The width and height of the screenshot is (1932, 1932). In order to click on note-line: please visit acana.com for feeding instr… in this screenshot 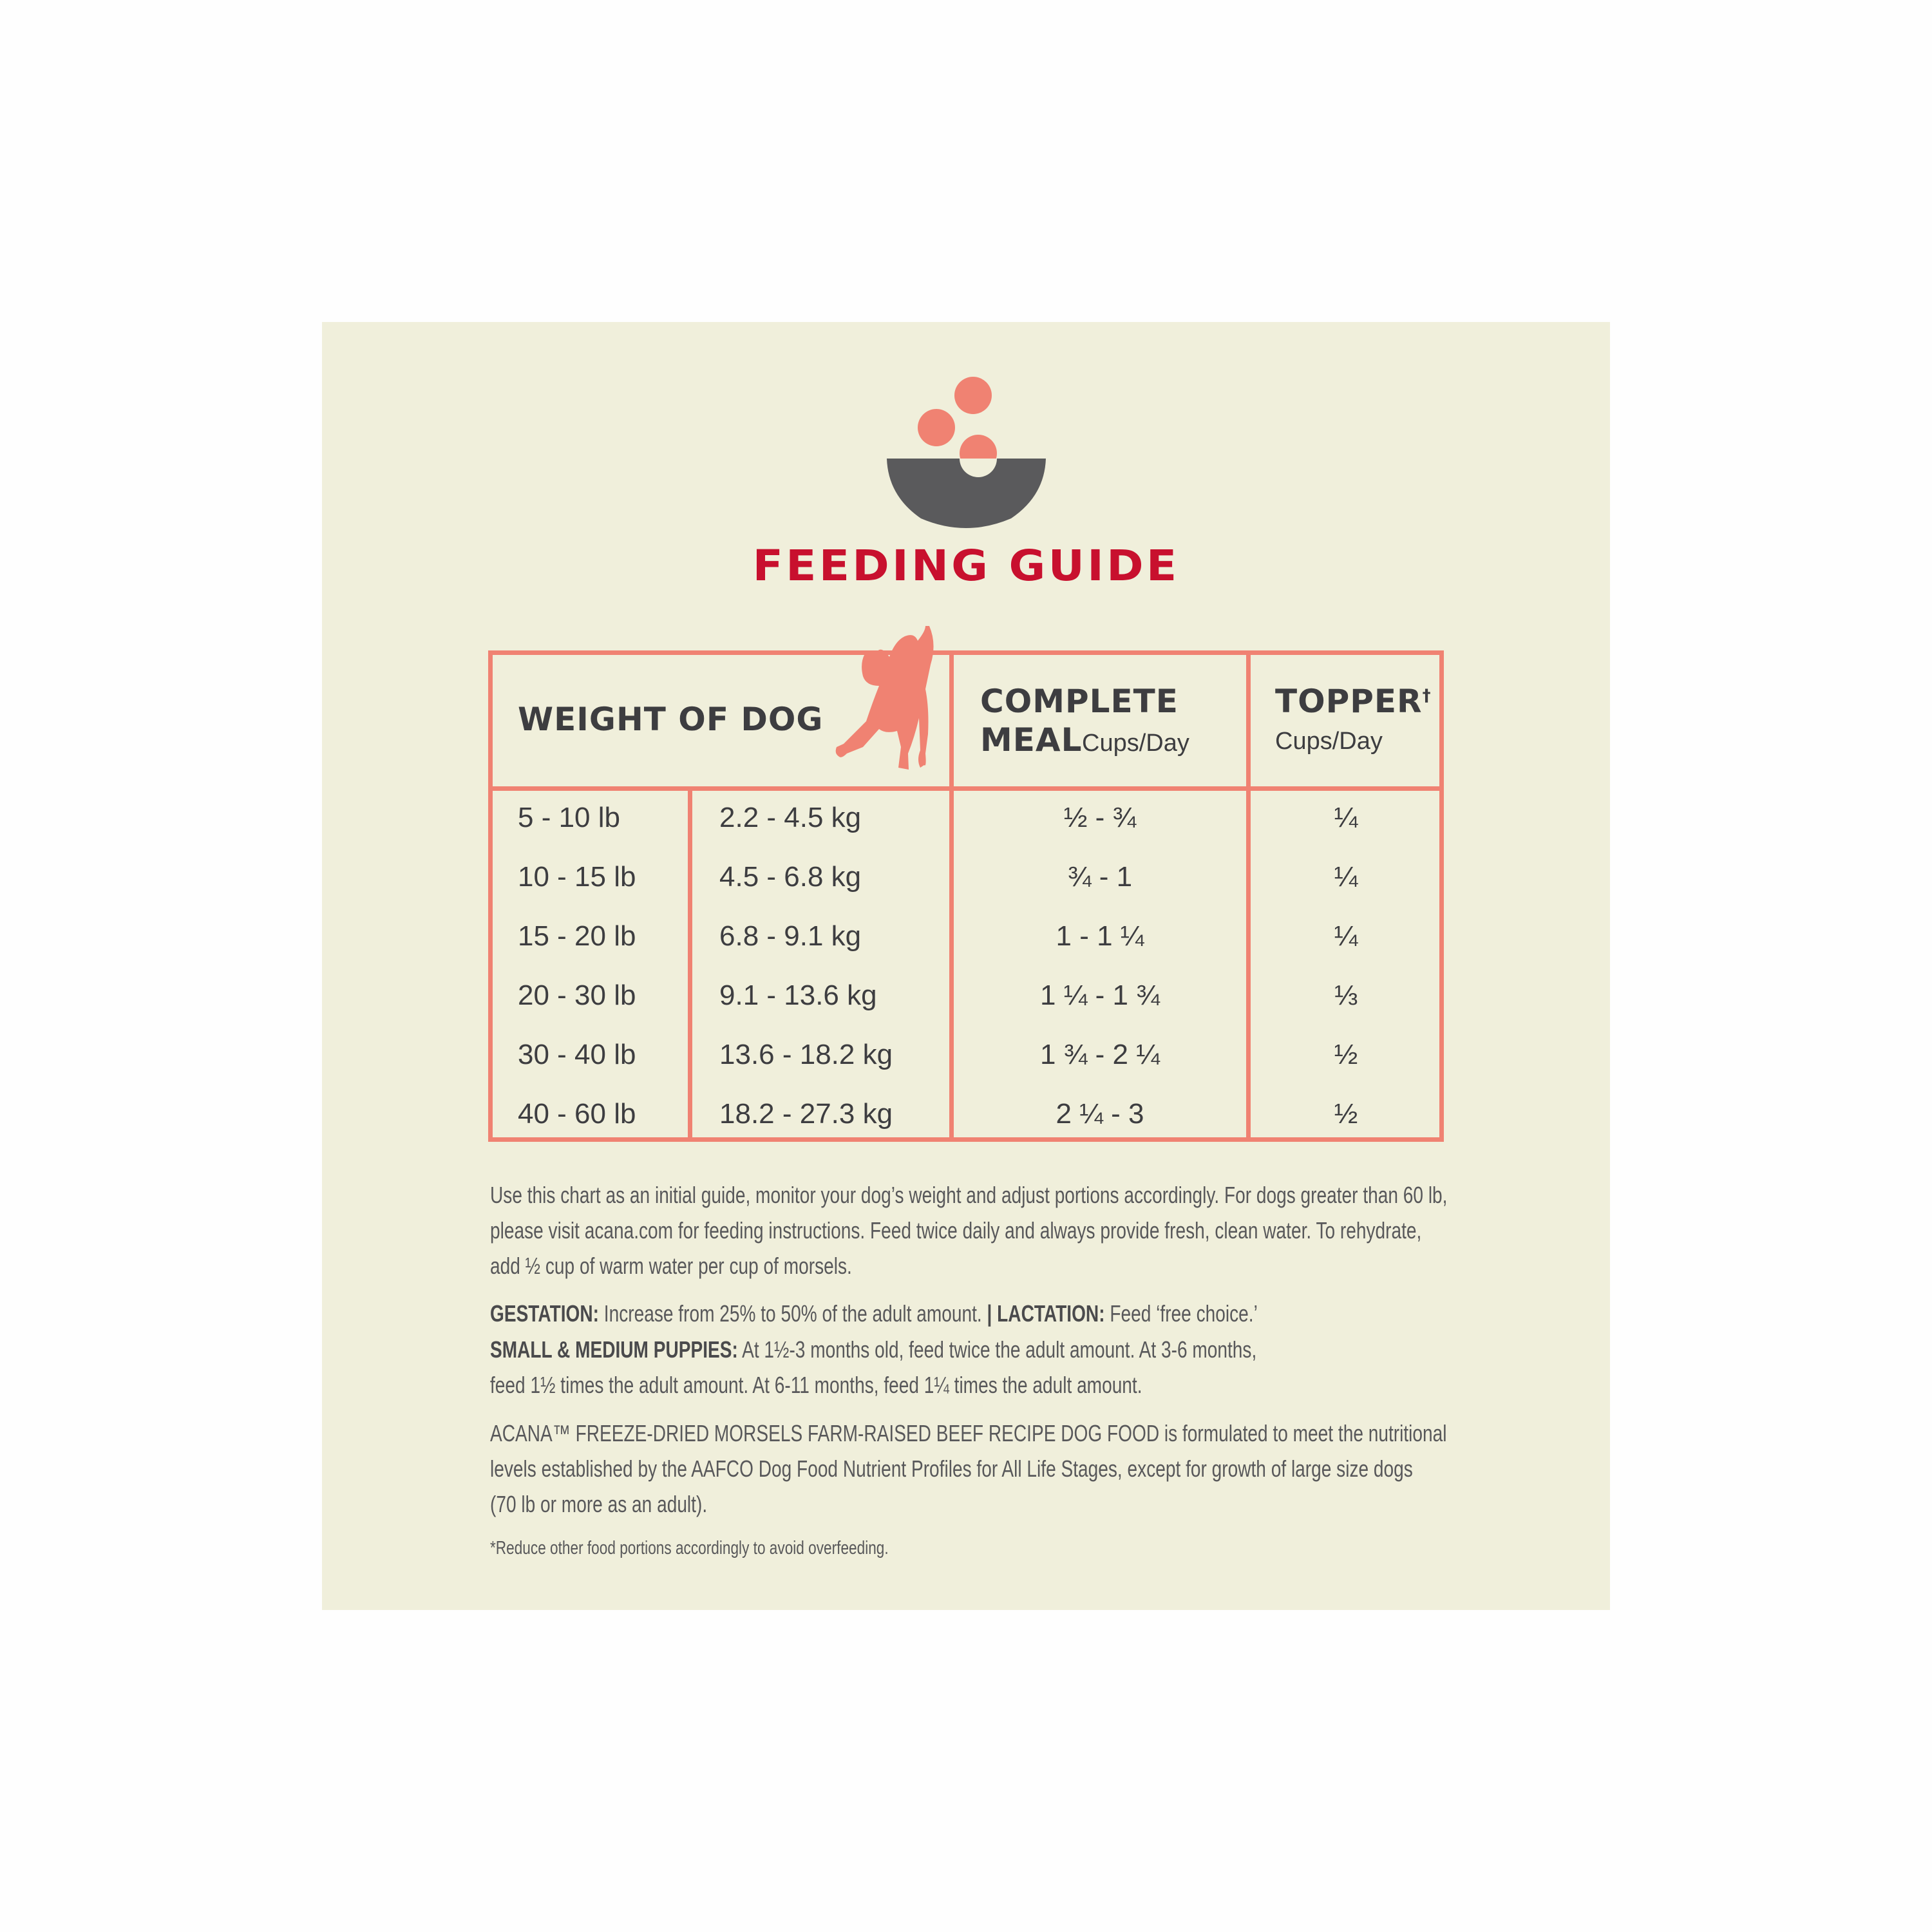, I will do `click(956, 1230)`.